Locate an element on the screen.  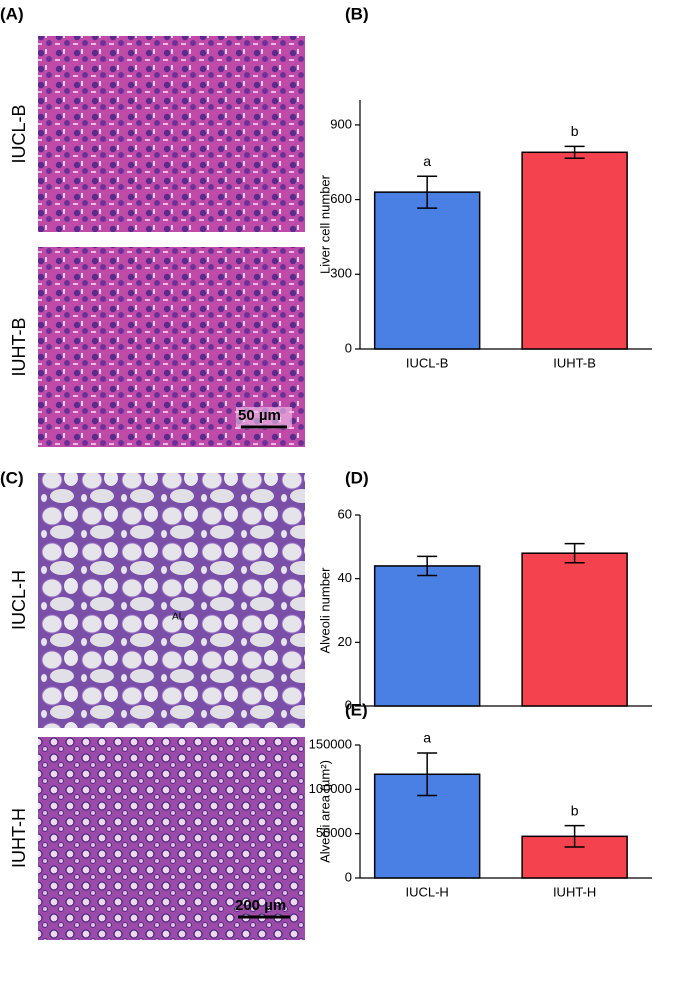
y-tick-label: 900 is located at coordinates (341, 123).